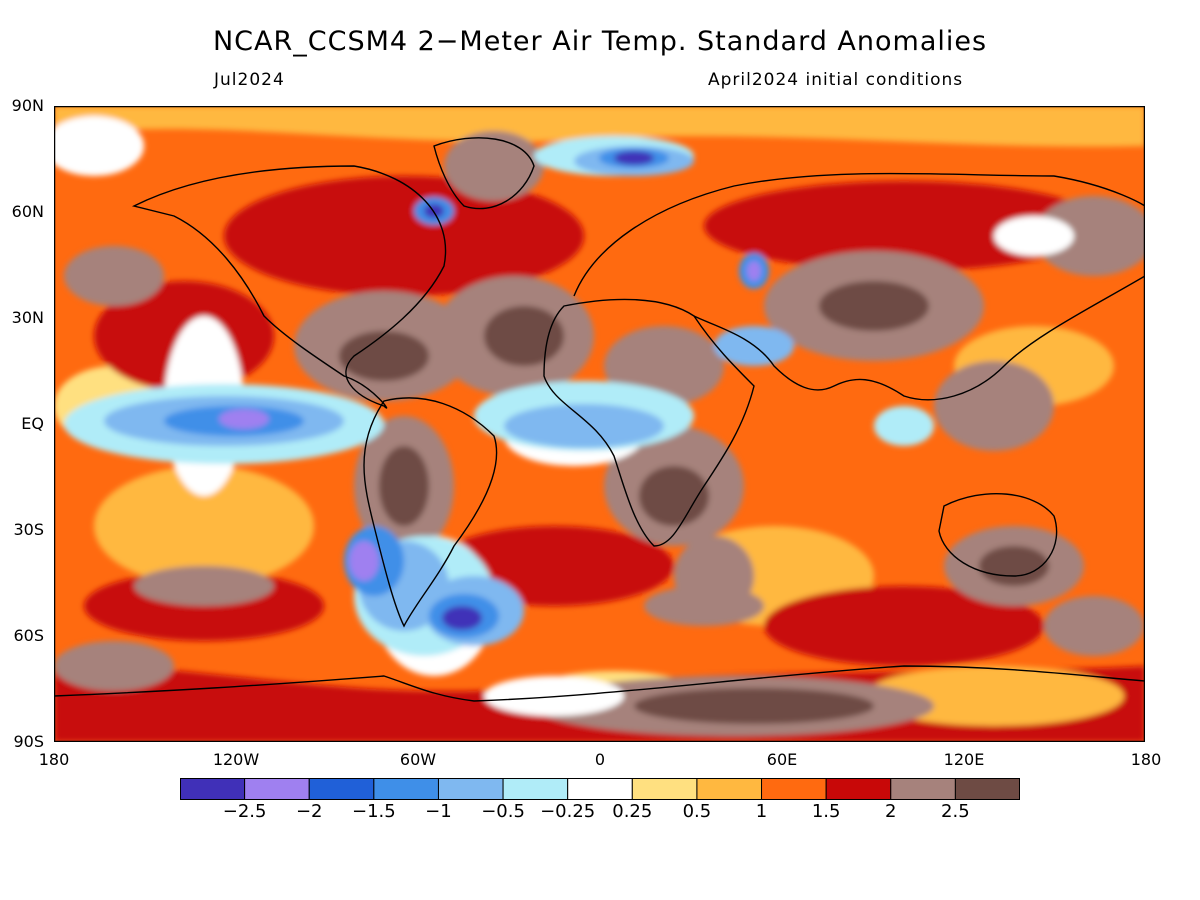  Describe the element at coordinates (28, 635) in the screenshot. I see `lat-label-60s: 60S` at that location.